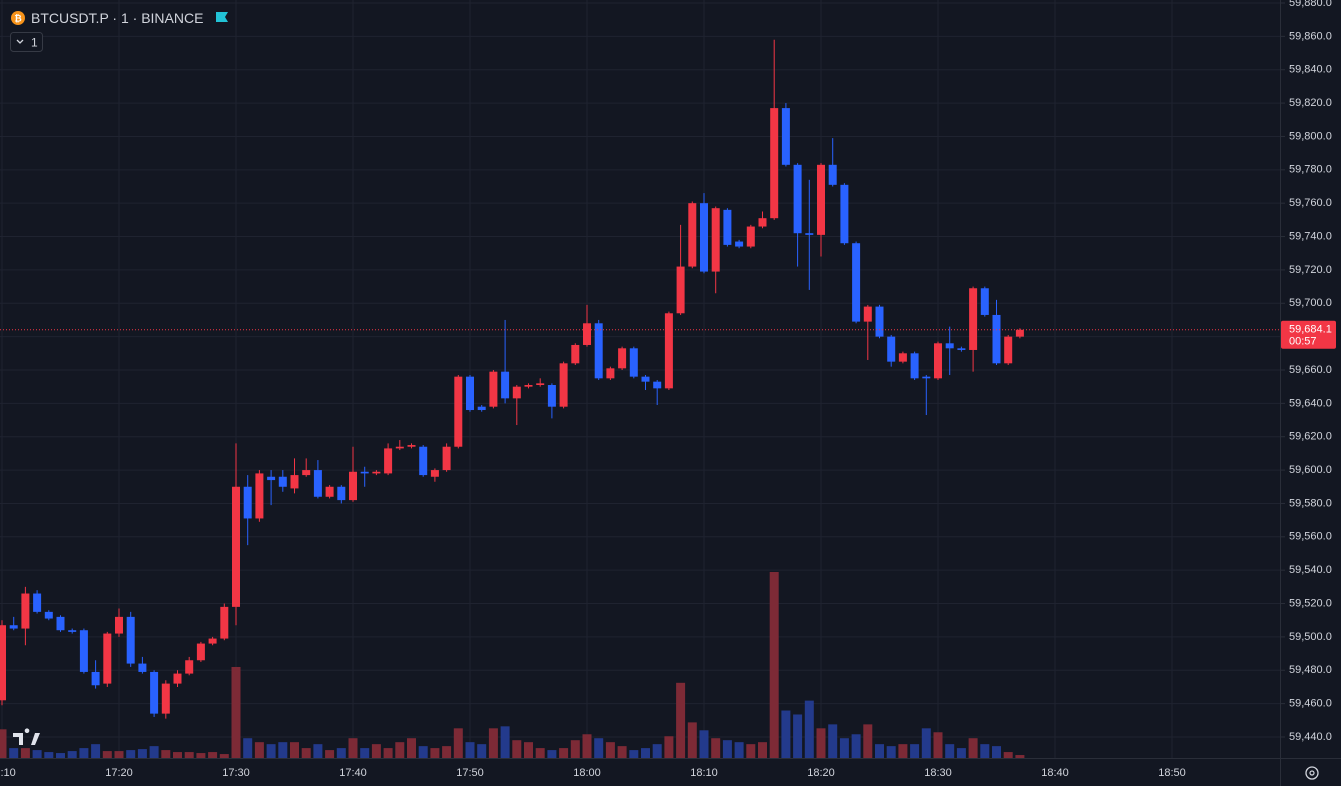 This screenshot has height=786, width=1341. I want to click on x-tick-label: 18:50, so click(1172, 773).